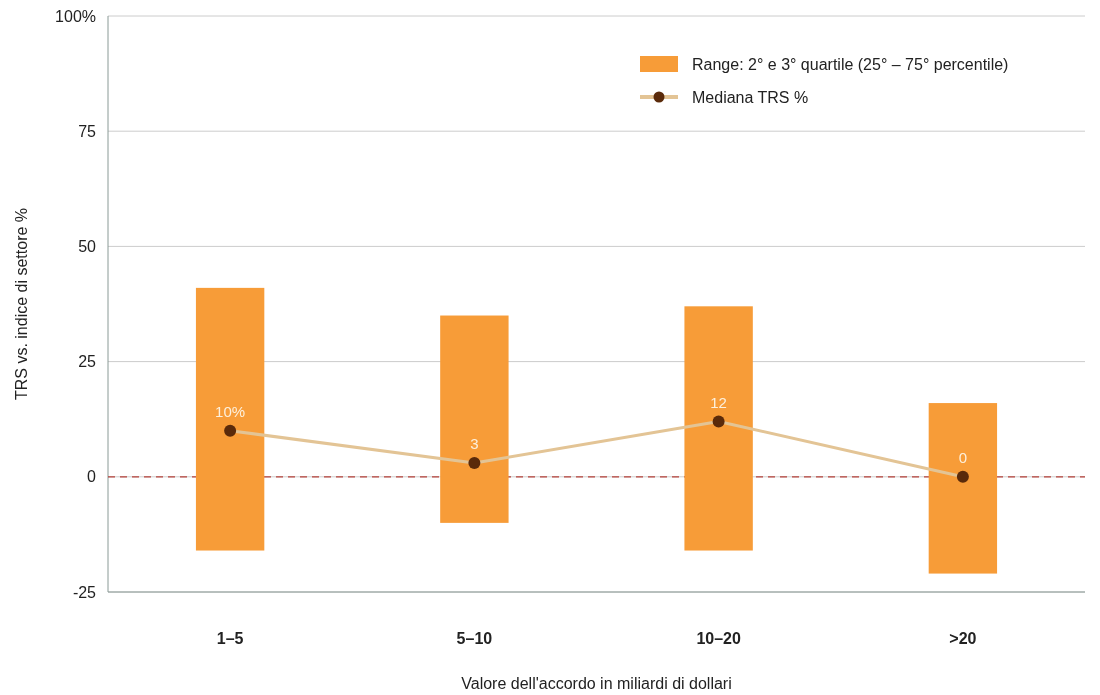 Image resolution: width=1100 pixels, height=695 pixels. I want to click on x-axis-title: Valore dell'accordo in miliardi di dollari, so click(596, 683).